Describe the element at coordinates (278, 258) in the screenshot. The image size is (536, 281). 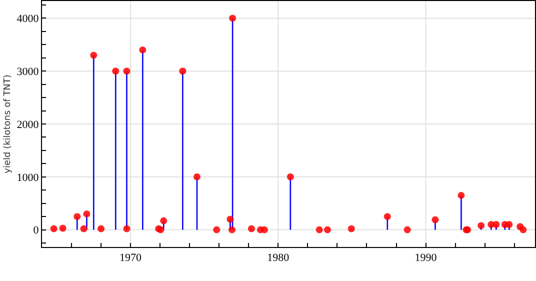
I see `x-tick-label: 1980` at that location.